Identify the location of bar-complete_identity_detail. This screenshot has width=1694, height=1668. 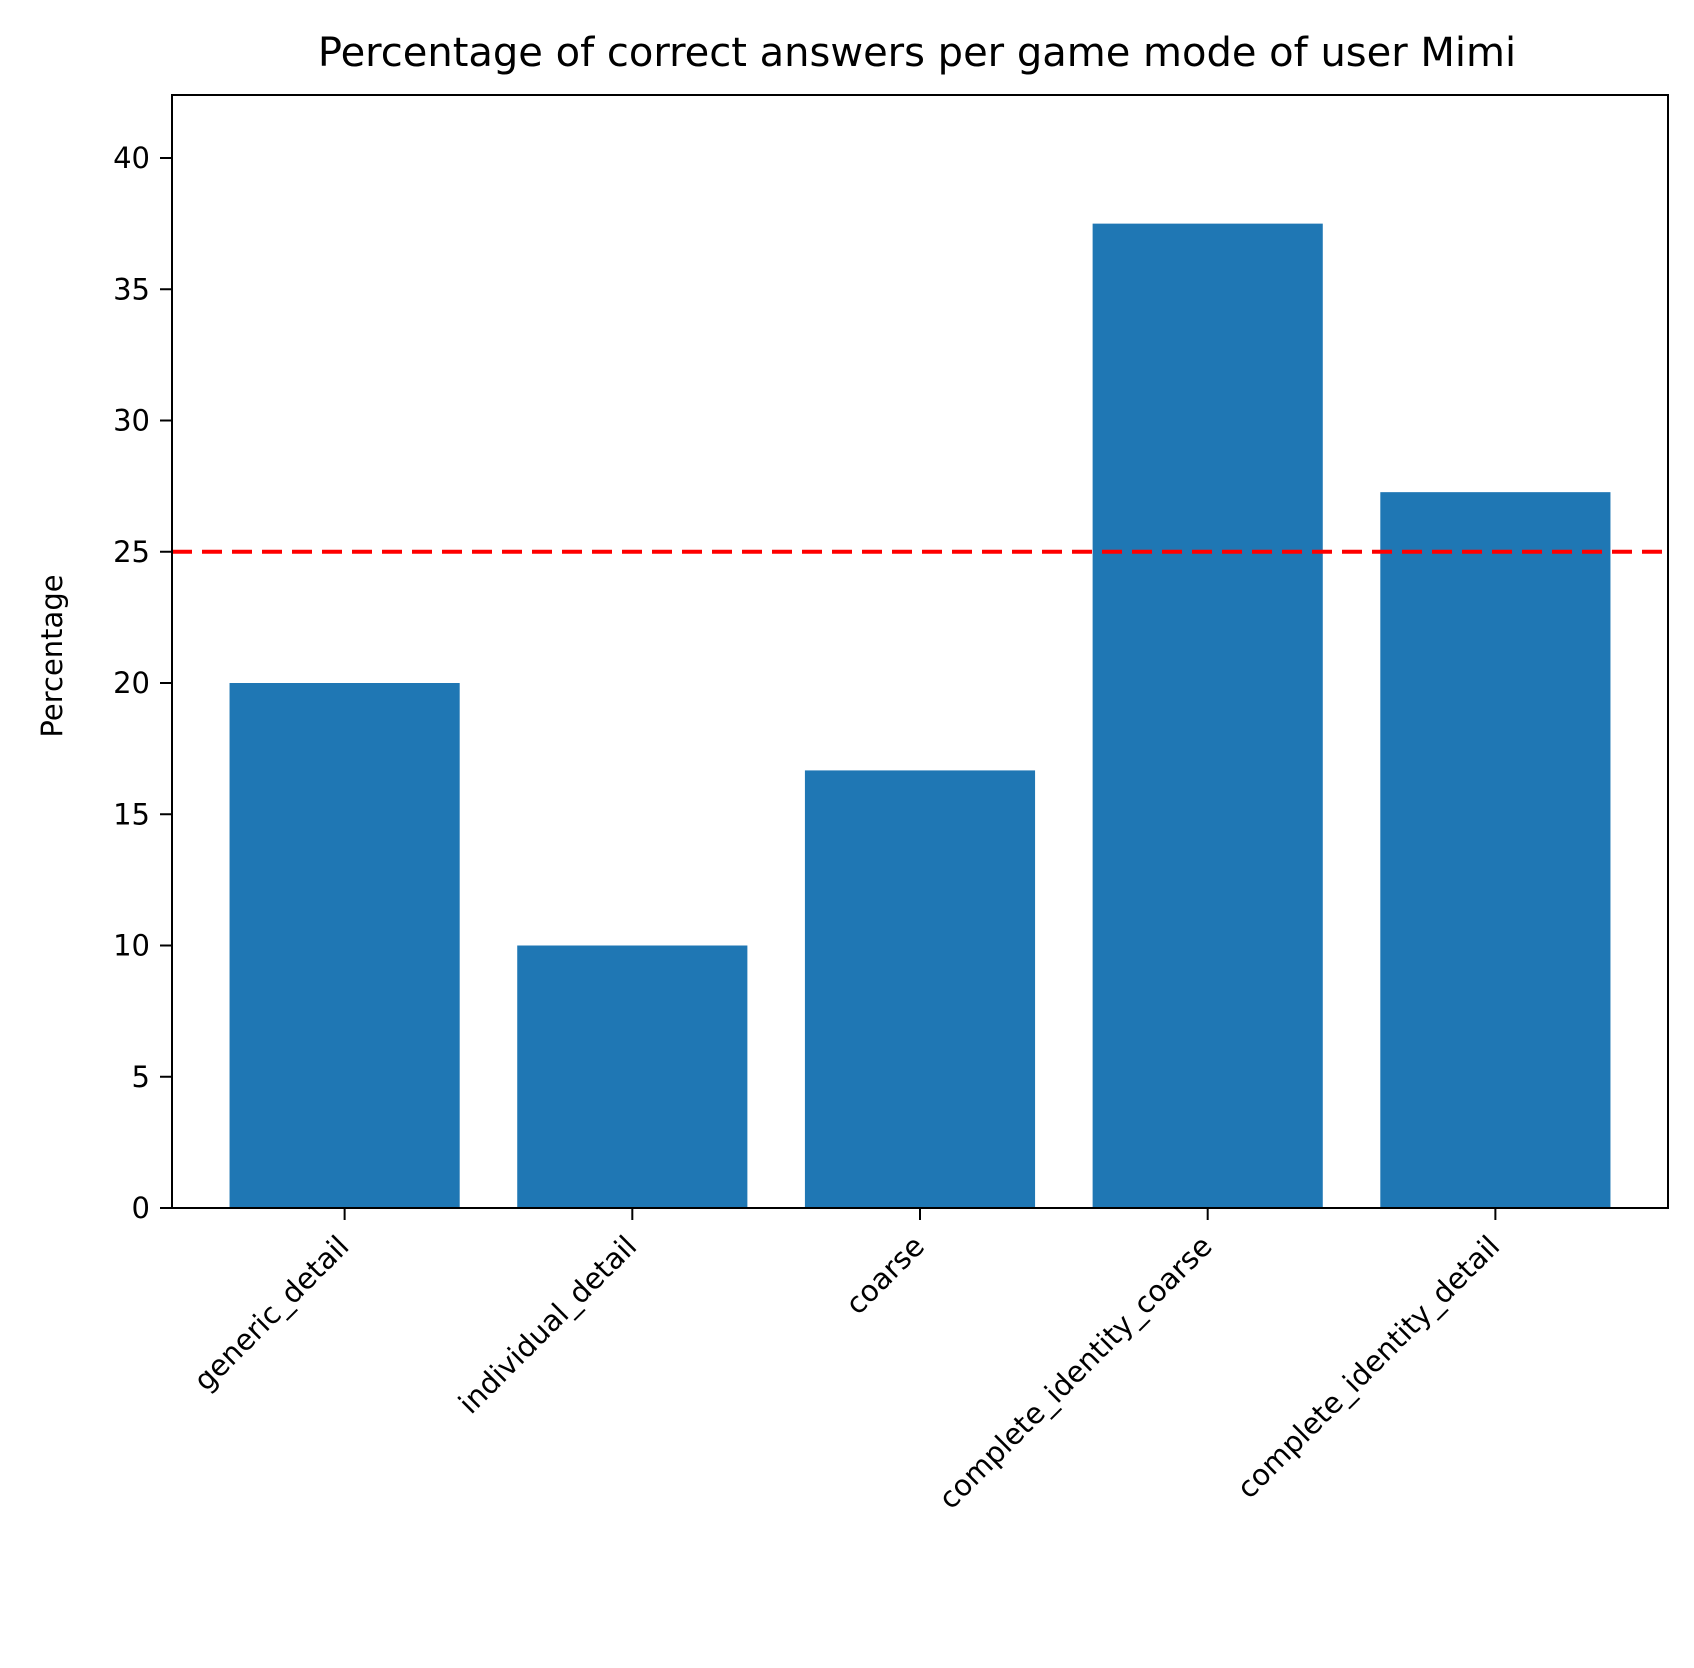
(1495, 850).